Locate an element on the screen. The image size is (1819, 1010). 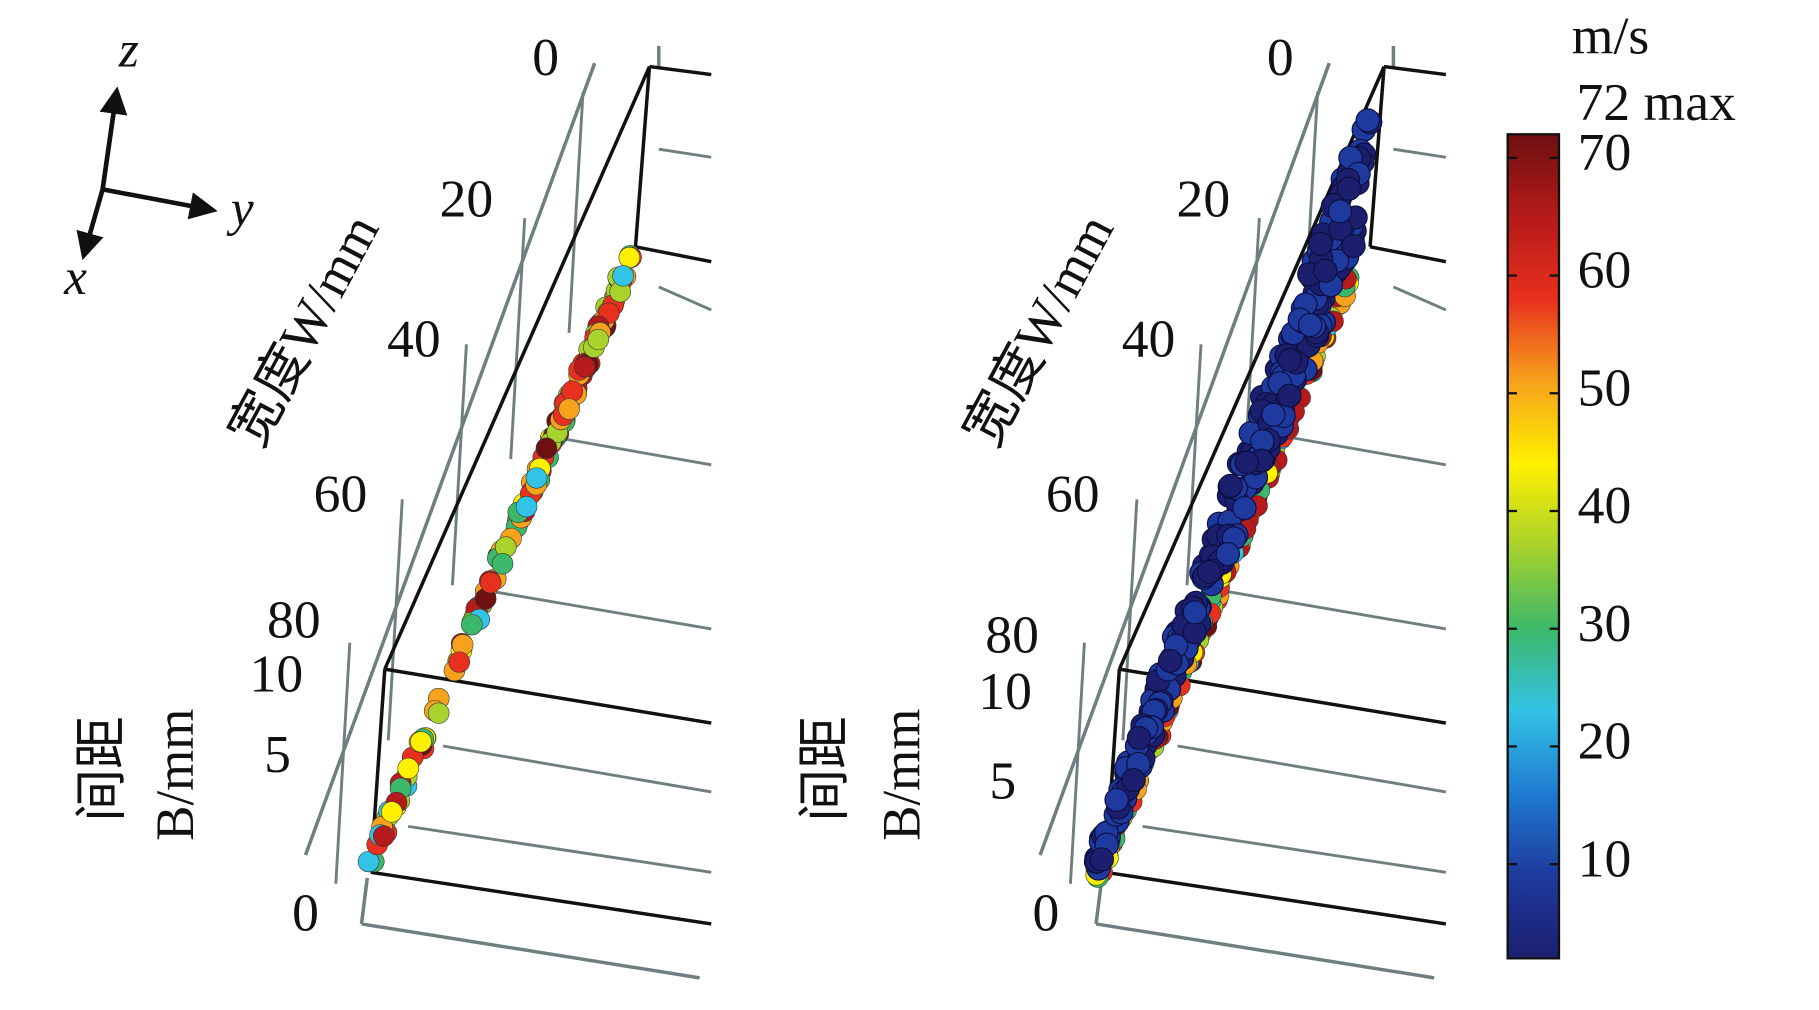
colorbar-tick-label: 20 is located at coordinates (1605, 741).